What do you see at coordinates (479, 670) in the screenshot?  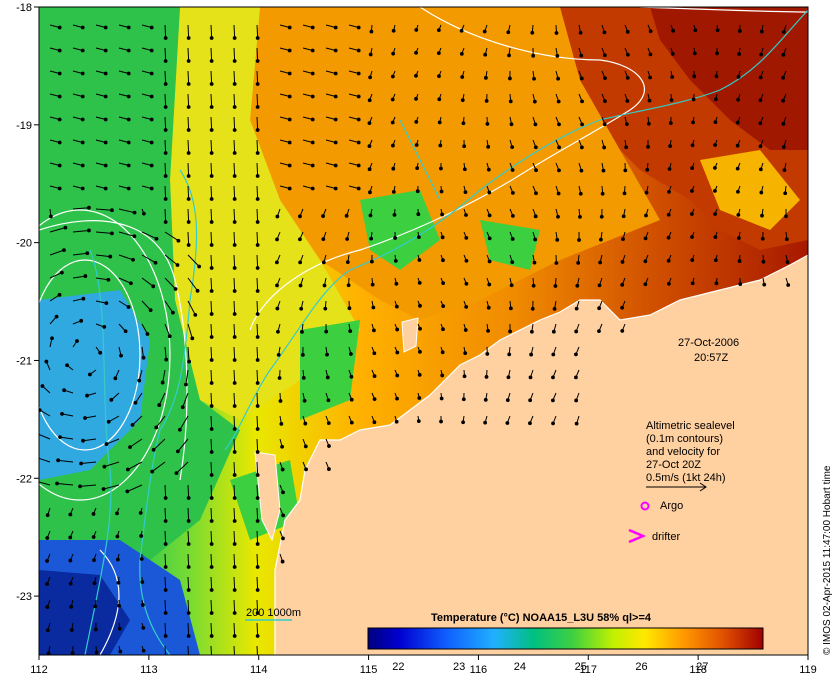 I see `lon-tick-label: 116` at bounding box center [479, 670].